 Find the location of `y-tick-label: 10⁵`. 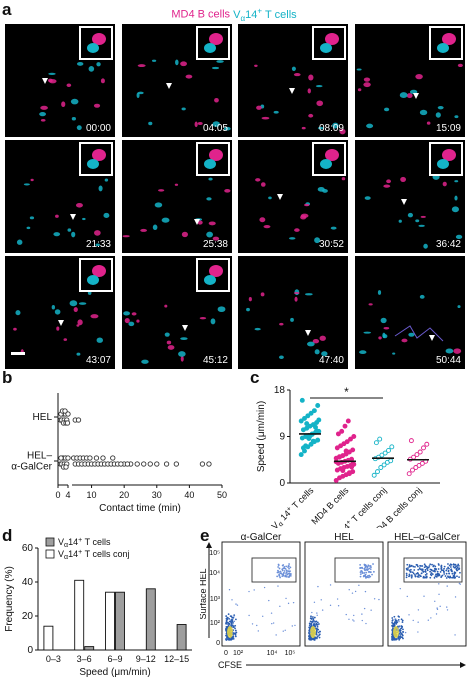

y-tick-label: 10⁵ is located at coordinates (214, 553).